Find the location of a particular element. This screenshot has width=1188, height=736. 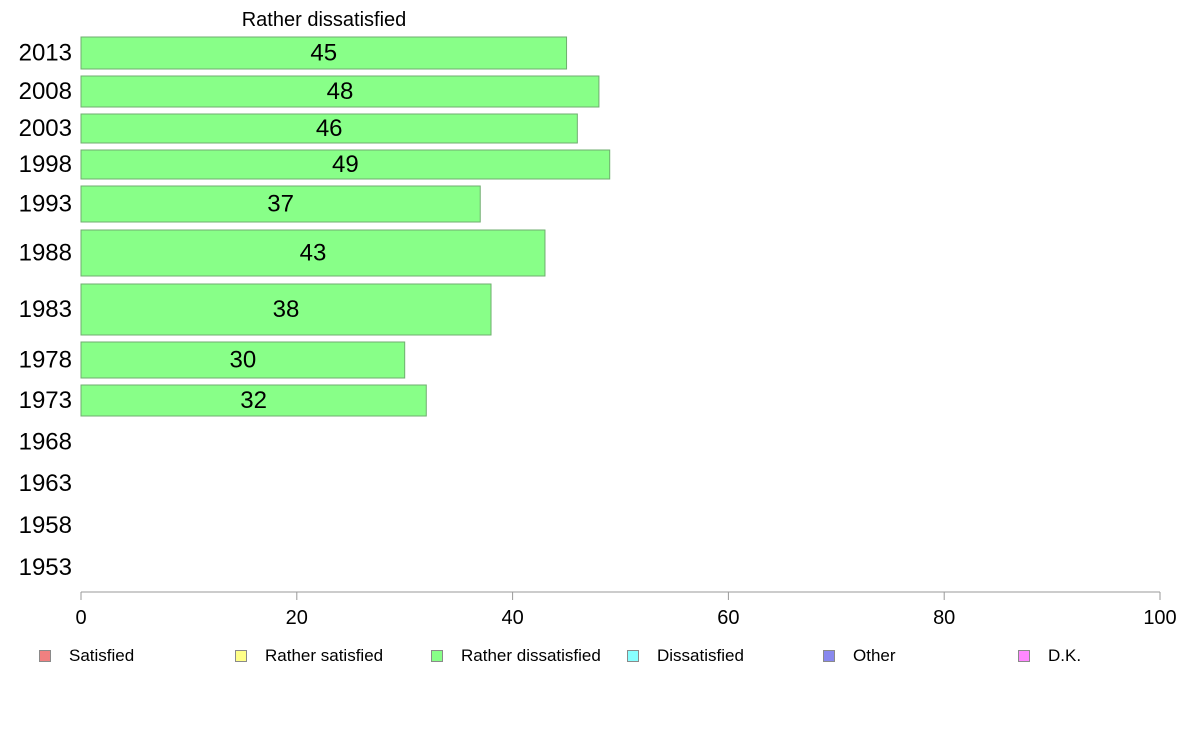

x-axis: 0 20 40 60 80 100 is located at coordinates (626, 610).